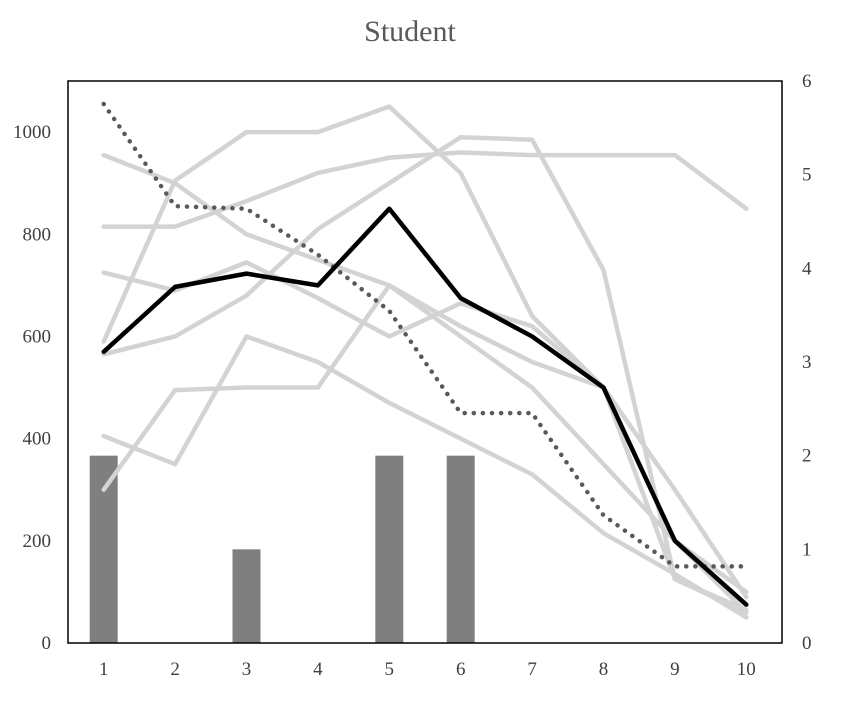 The width and height of the screenshot is (846, 710). Describe the element at coordinates (746, 669) in the screenshot. I see `x-tick-label: 10` at that location.